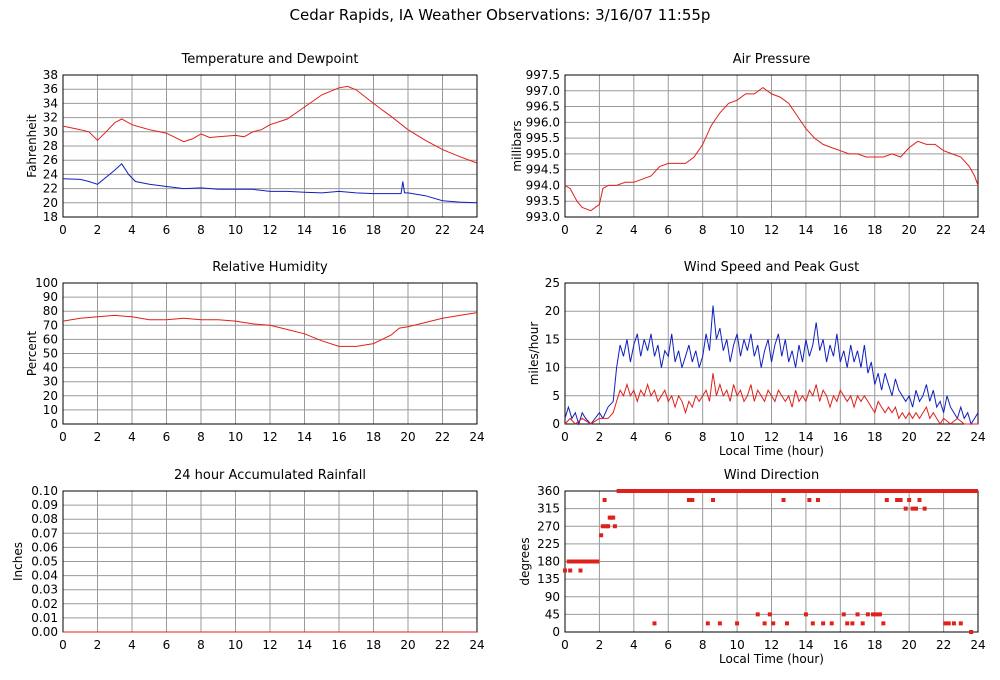 The image size is (1000, 680). What do you see at coordinates (270, 59) in the screenshot?
I see `chart-title: Temperature and Dewpoint` at bounding box center [270, 59].